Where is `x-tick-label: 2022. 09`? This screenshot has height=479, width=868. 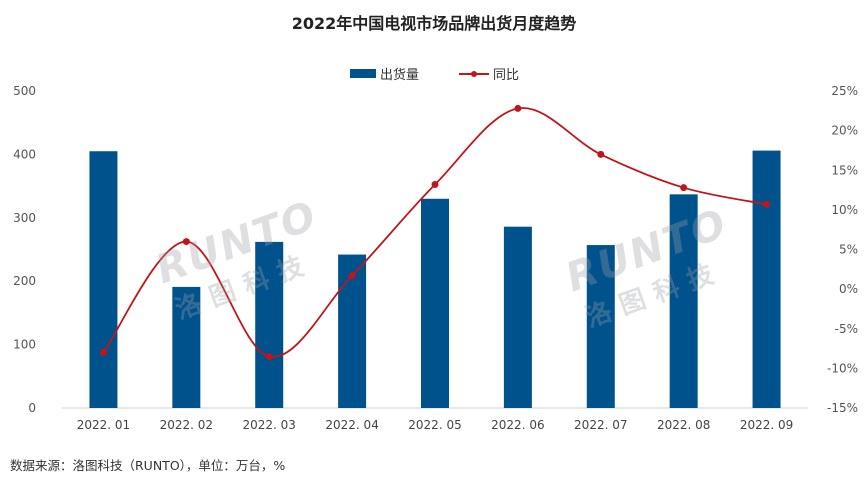 x-tick-label: 2022. 09 is located at coordinates (766, 425).